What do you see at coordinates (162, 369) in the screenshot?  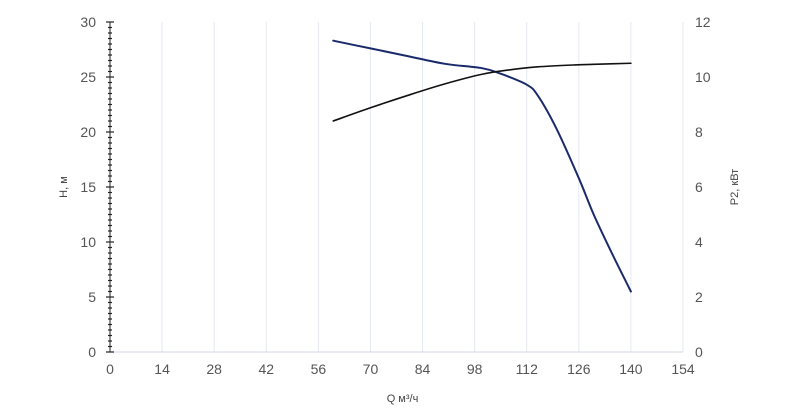 I see `x-tick-label: 14` at bounding box center [162, 369].